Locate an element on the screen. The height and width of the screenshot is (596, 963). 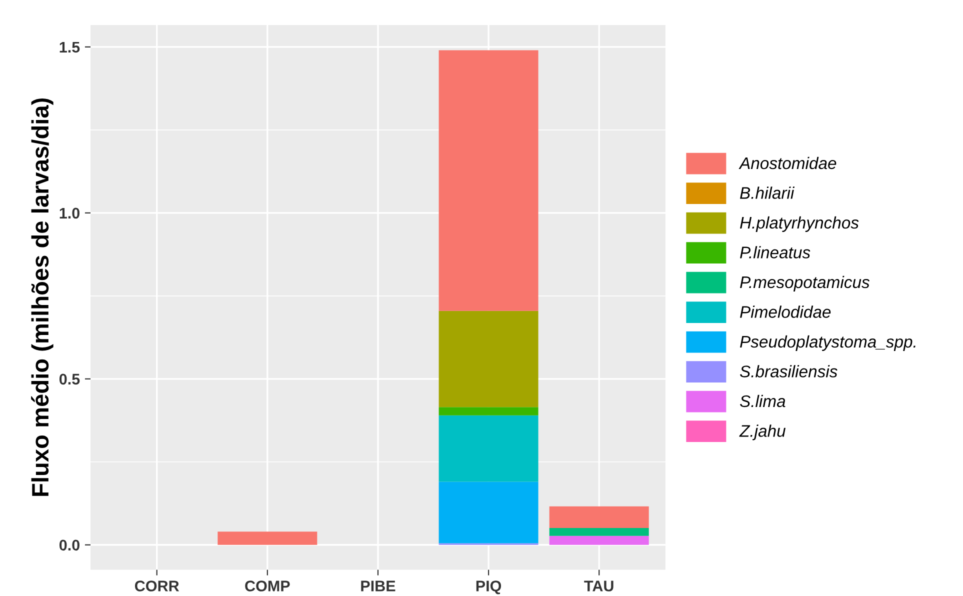
x-tick-label: CORR is located at coordinates (157, 586).